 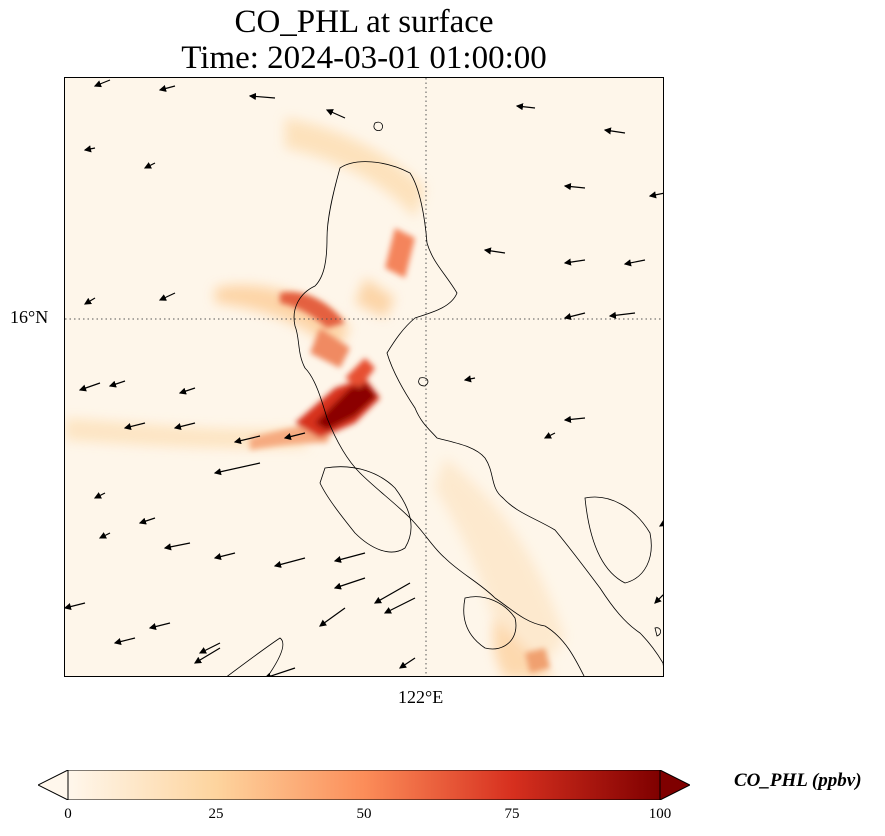 What do you see at coordinates (512, 814) in the screenshot?
I see `colorbar-tick: 75` at bounding box center [512, 814].